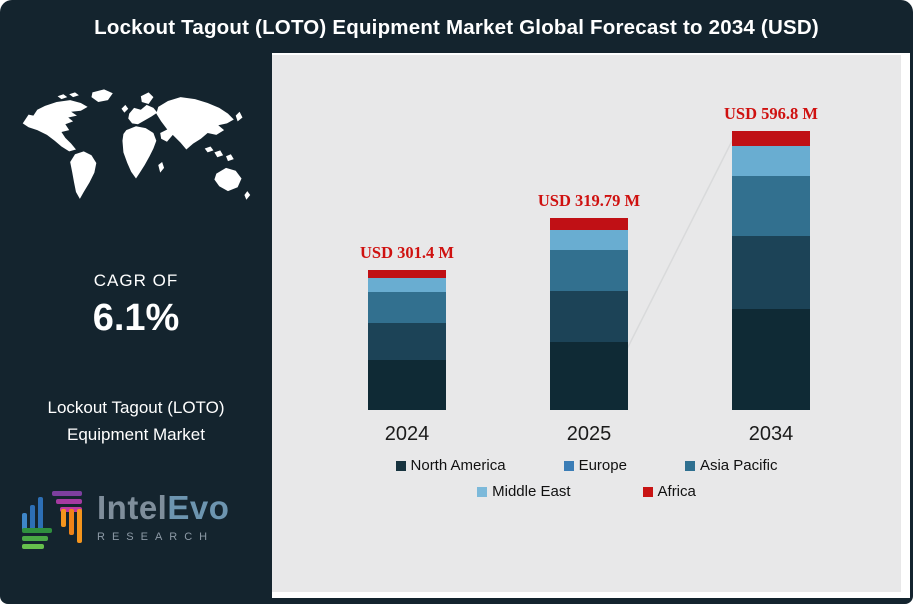 Image resolution: width=913 pixels, height=604 pixels. I want to click on legend-item-africa: Africa, so click(669, 491).